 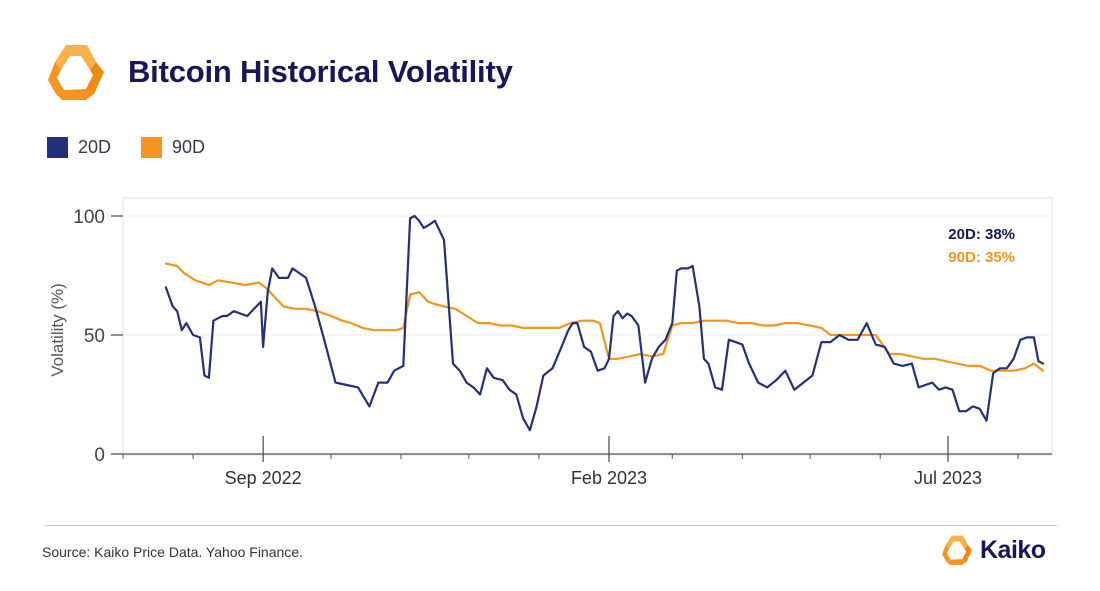 I want to click on x-tick-label: Jul 2023, so click(x=948, y=478).